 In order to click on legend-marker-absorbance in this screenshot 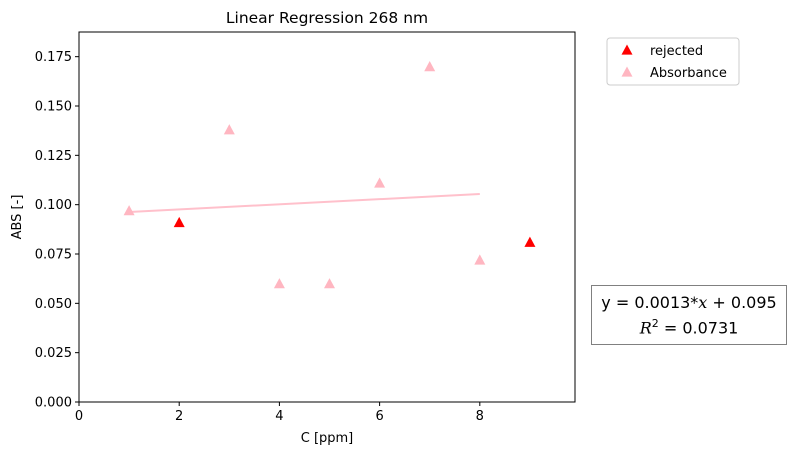, I will do `click(627, 71)`.